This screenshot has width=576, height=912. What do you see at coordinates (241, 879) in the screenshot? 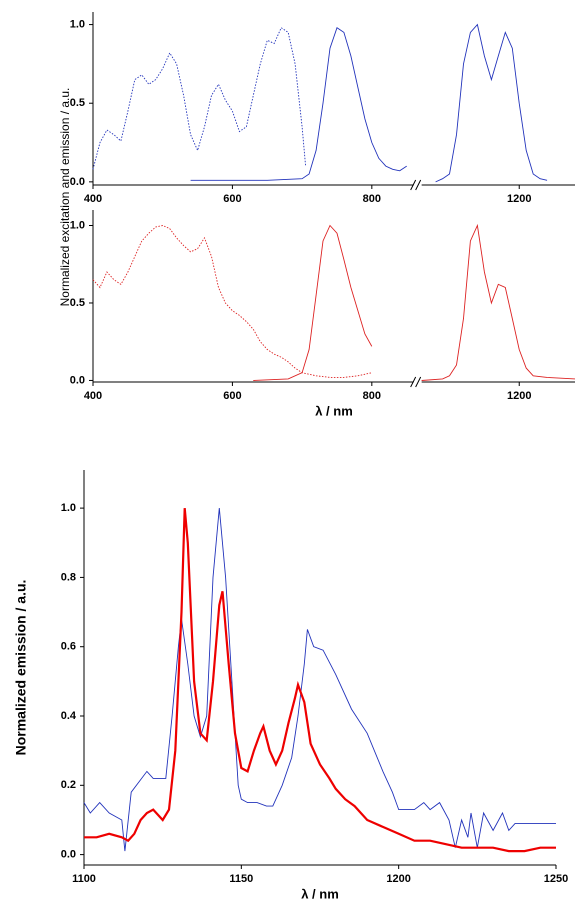
I see `x-tick-label: 1150` at bounding box center [241, 879].